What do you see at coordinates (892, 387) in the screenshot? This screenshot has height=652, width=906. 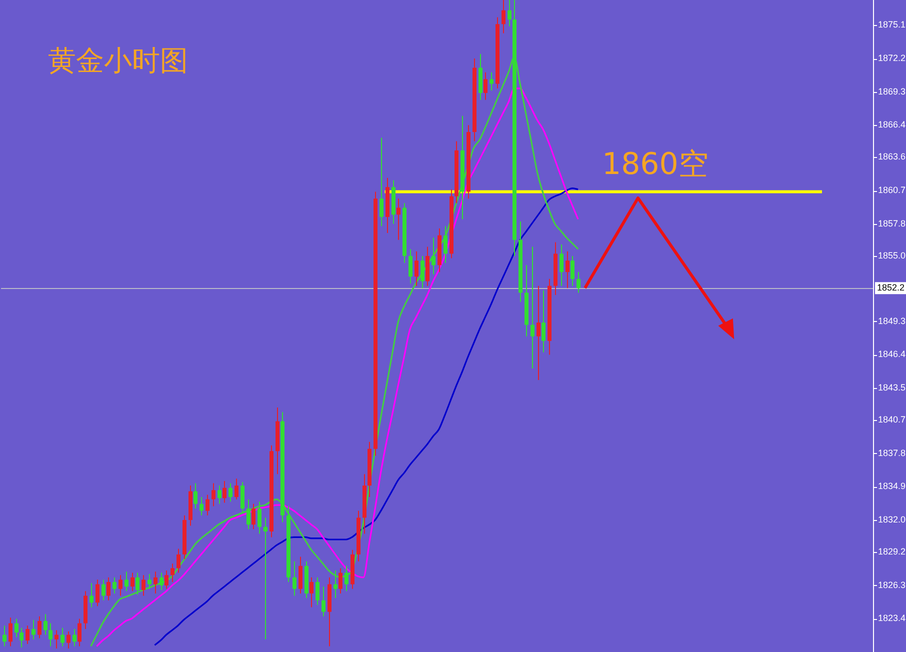 I see `y-tick-label: 1843.5` at bounding box center [892, 387].